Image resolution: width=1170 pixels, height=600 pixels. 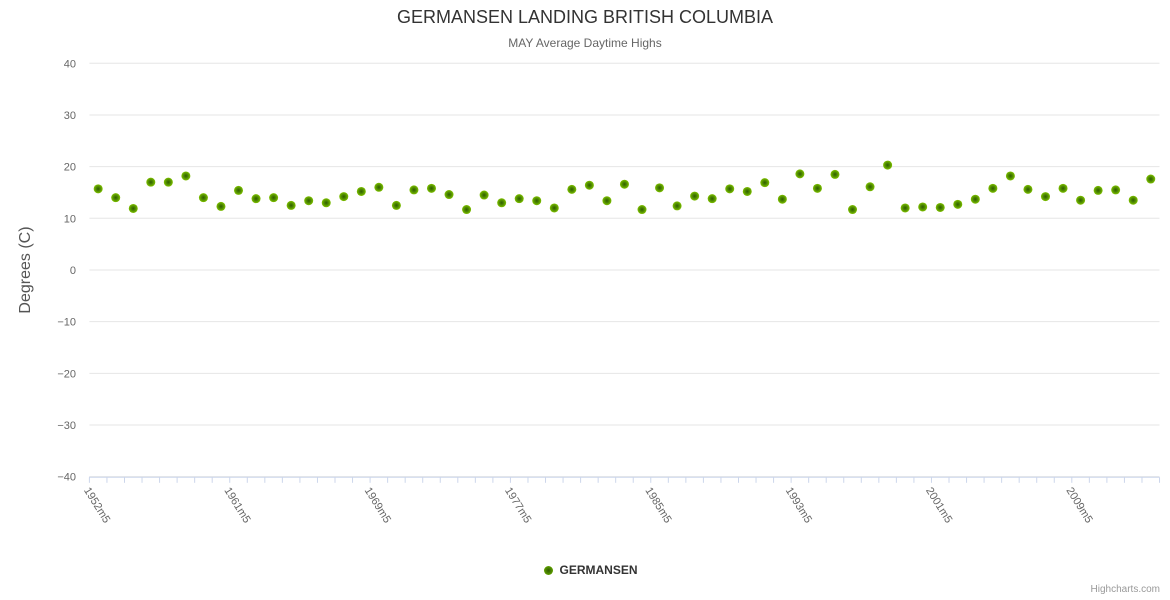 What do you see at coordinates (66, 374) in the screenshot?
I see `y-tick-label: −20` at bounding box center [66, 374].